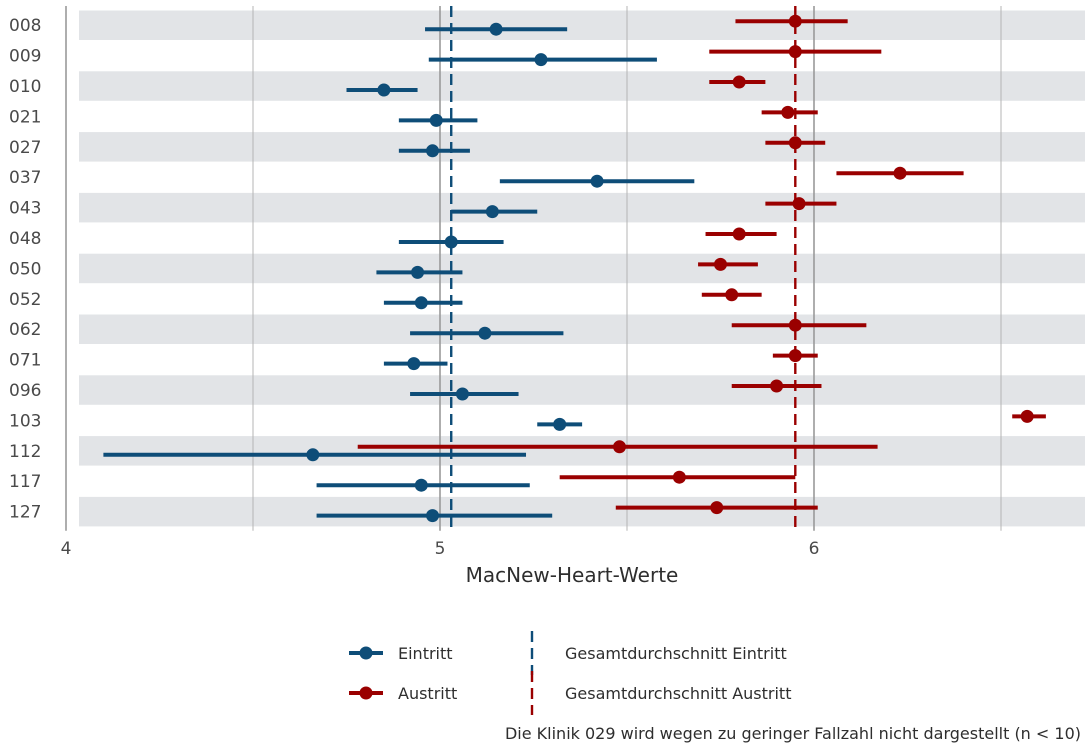 This screenshot has width=1085, height=747. I want to click on legend-label: Gesamtdurchschnitt Austritt, so click(678, 693).